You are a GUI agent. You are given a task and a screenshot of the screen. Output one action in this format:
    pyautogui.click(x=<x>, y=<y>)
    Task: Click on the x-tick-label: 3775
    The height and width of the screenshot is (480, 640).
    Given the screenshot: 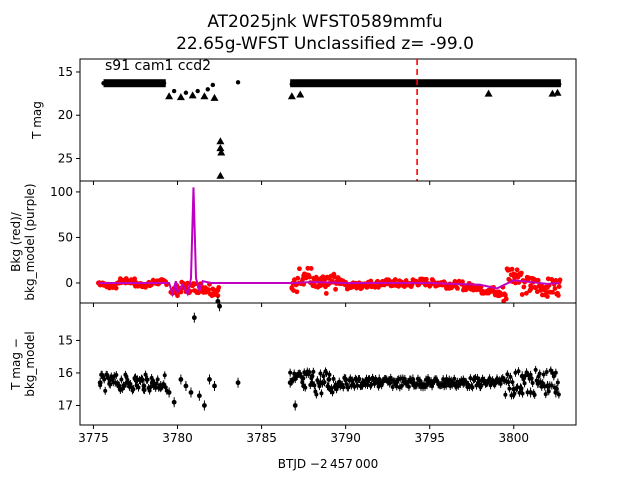 What is the action you would take?
    pyautogui.click(x=93, y=438)
    